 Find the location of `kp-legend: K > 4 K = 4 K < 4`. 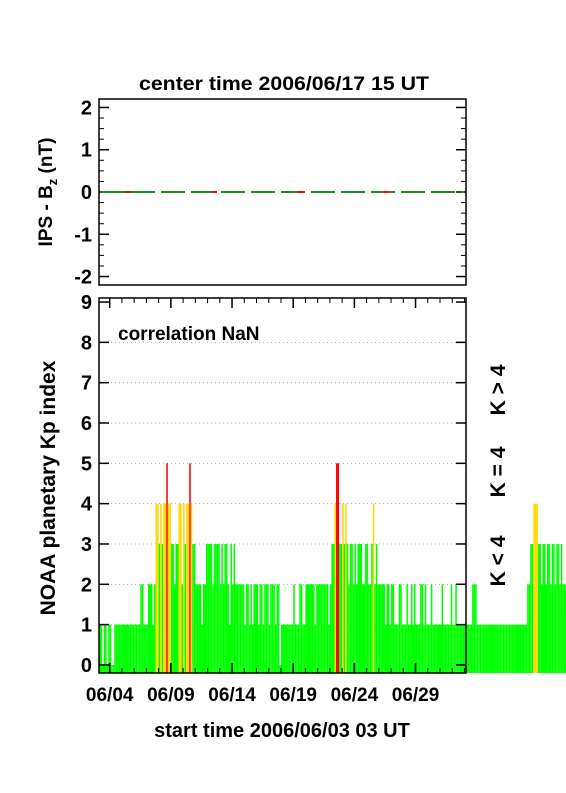

kp-legend: K > 4 K = 4 K < 4 is located at coordinates (498, 475).